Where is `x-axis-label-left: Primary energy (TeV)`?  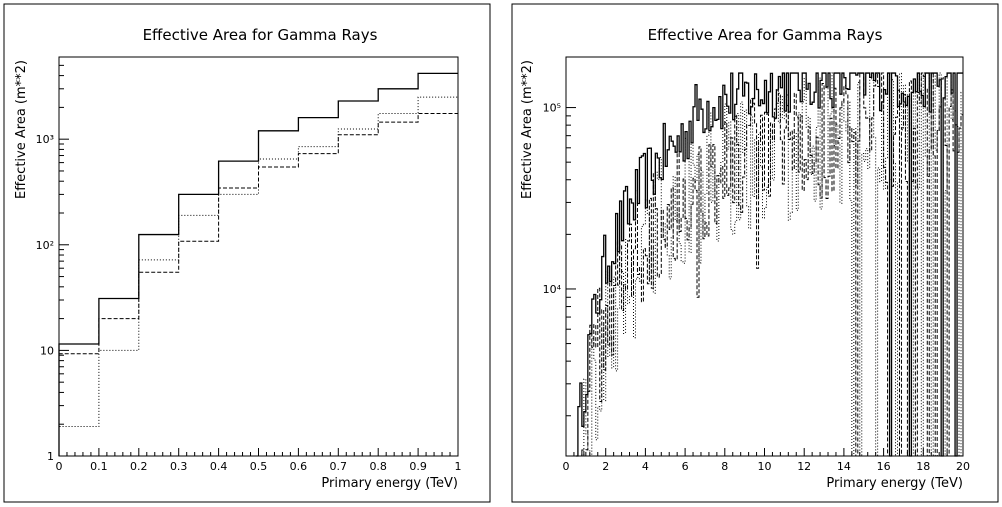
x-axis-label-left: Primary energy (TeV) is located at coordinates (389, 483).